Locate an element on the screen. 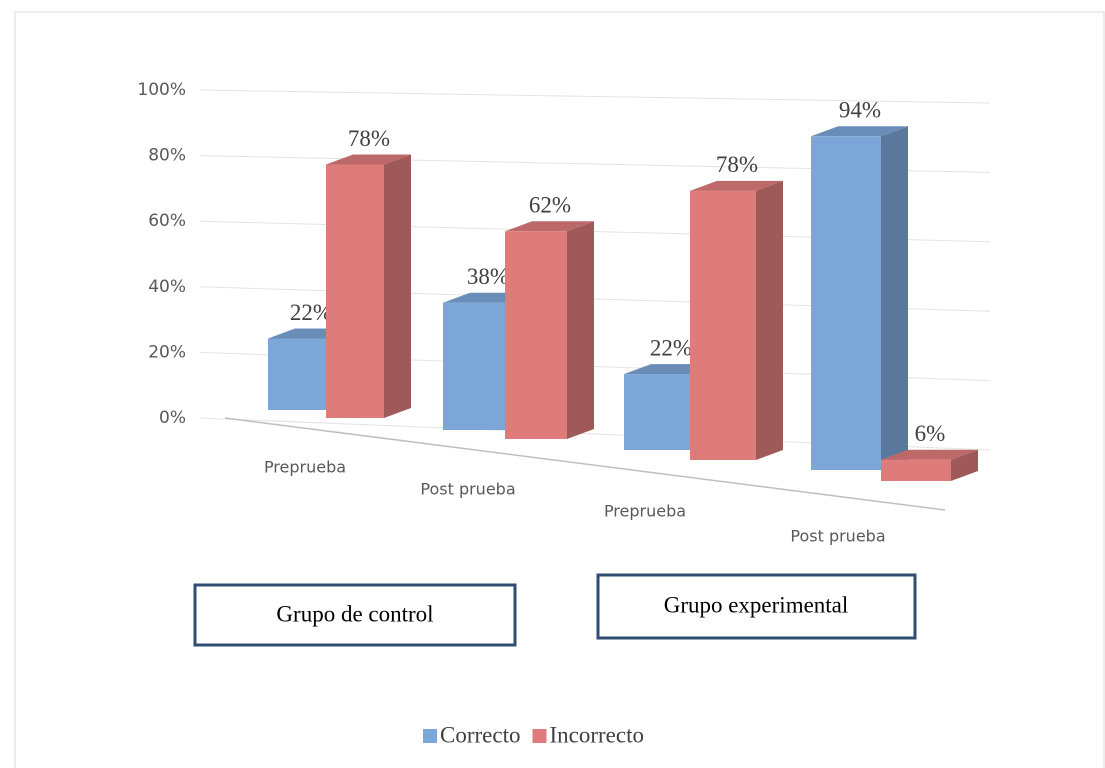 The image size is (1105, 768). y-tick-label: 100% is located at coordinates (161, 90).